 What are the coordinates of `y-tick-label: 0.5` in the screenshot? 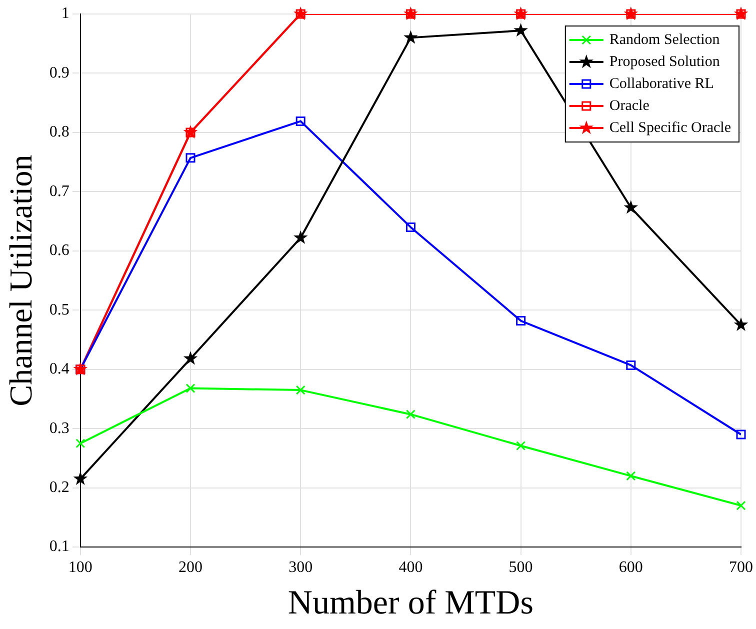 It's located at (59, 309).